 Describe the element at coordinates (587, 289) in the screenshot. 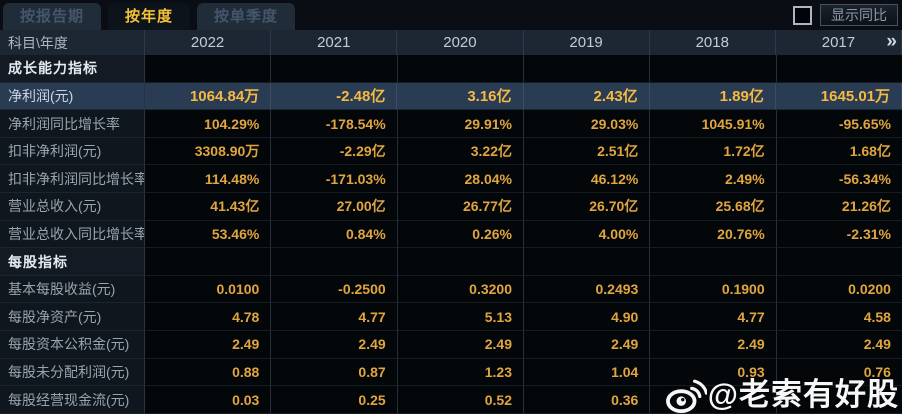

I see `value-cell: 0.2493` at that location.